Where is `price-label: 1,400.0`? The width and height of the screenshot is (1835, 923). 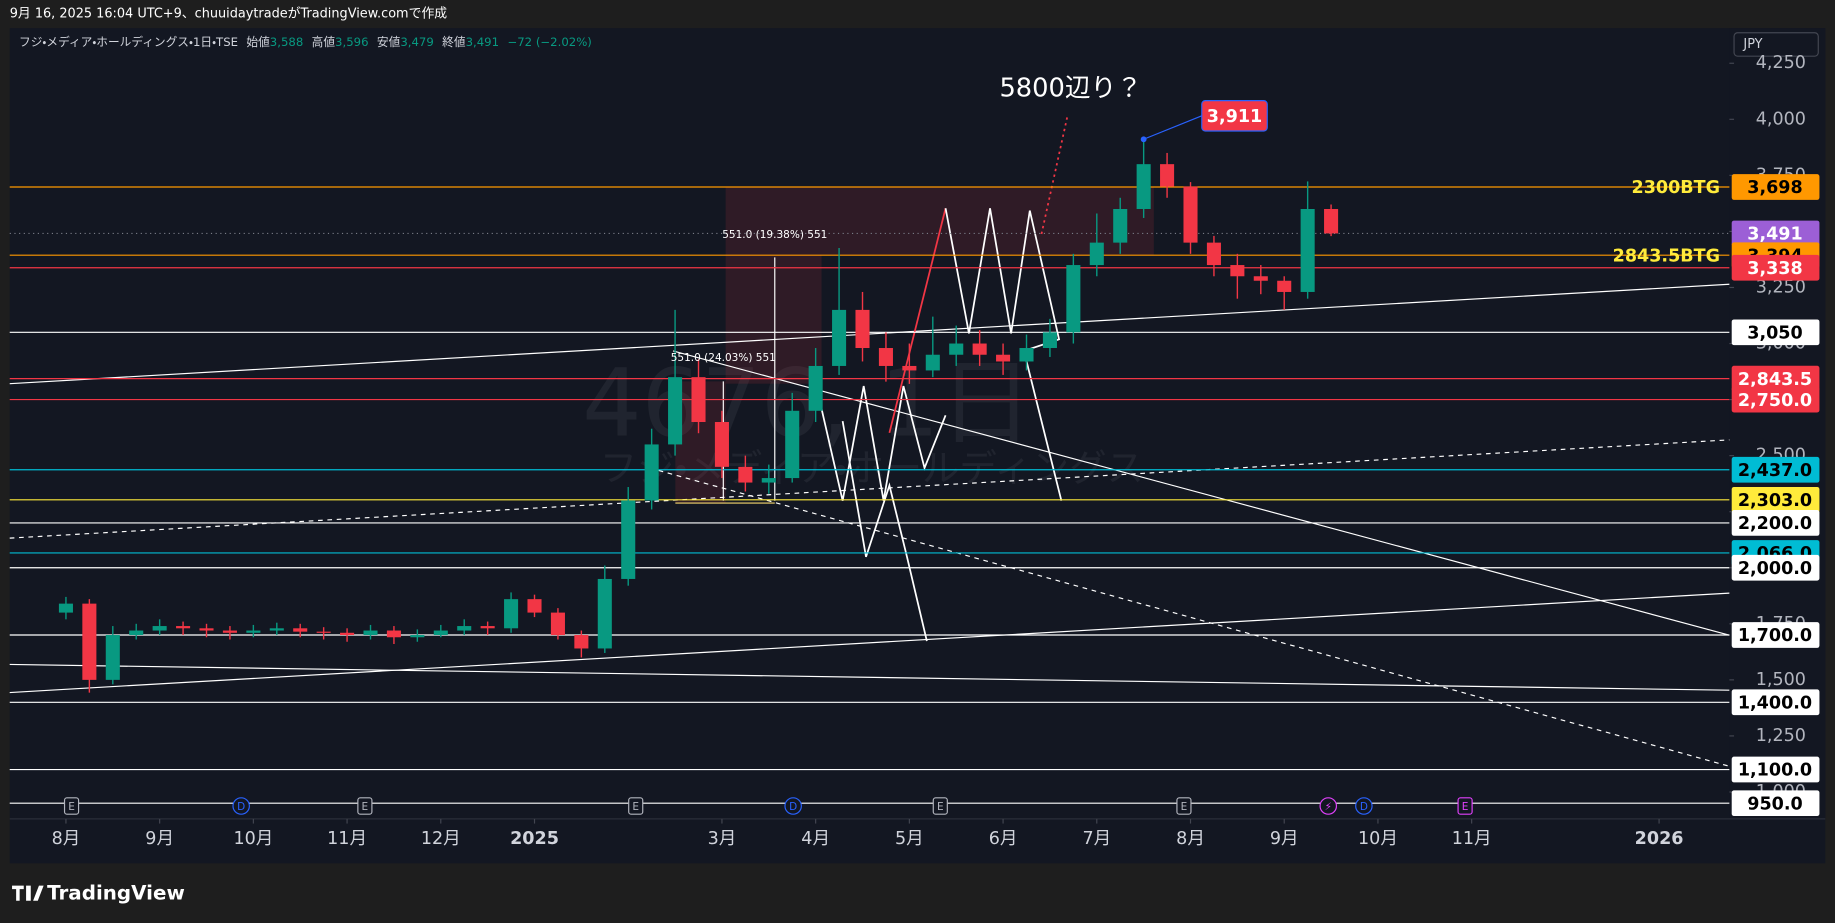 price-label: 1,400.0 is located at coordinates (1775, 703).